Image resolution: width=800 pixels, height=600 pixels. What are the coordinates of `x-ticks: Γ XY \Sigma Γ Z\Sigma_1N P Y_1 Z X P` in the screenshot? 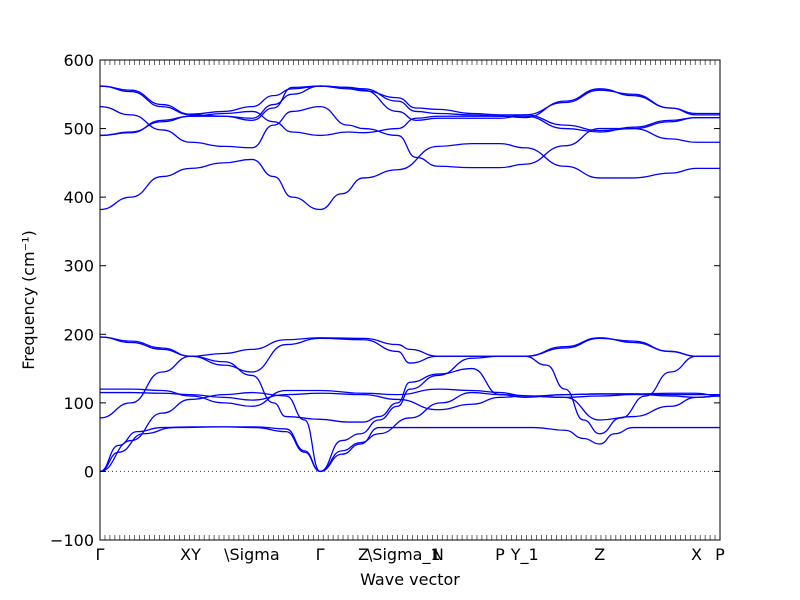 It's located at (411, 555).